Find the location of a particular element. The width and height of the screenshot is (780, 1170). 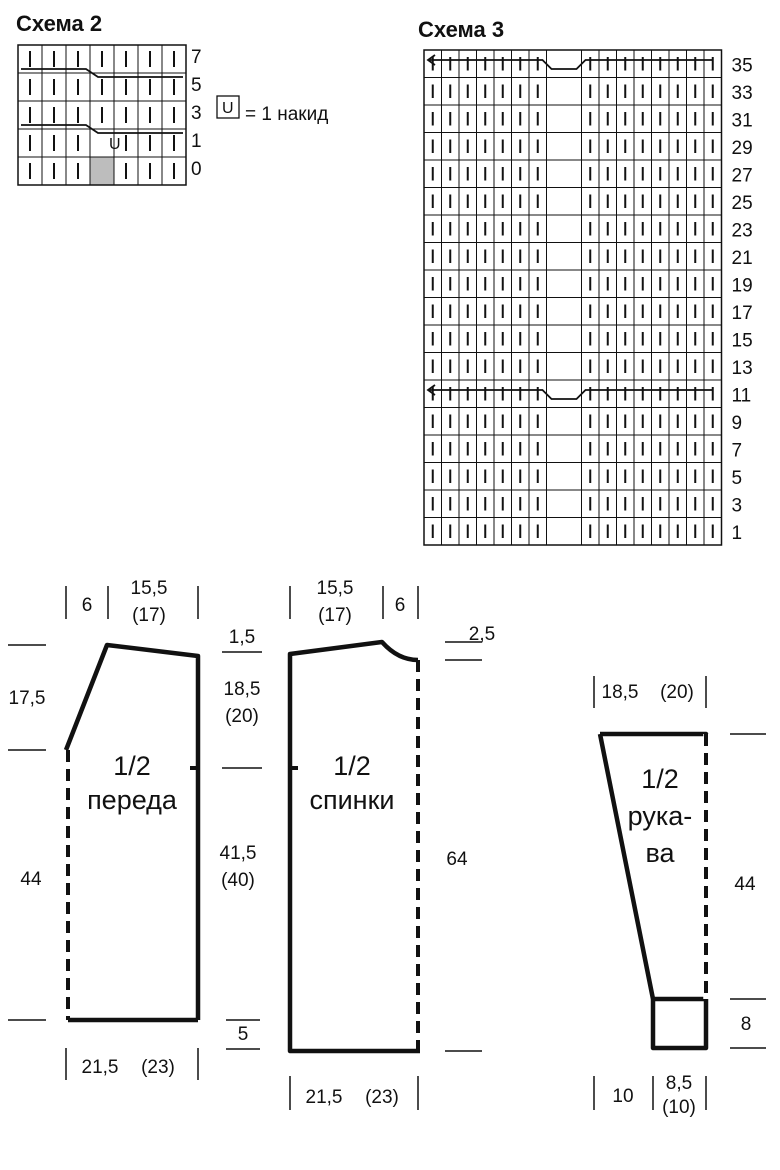

schema-3-row-label: 15 is located at coordinates (742, 341).